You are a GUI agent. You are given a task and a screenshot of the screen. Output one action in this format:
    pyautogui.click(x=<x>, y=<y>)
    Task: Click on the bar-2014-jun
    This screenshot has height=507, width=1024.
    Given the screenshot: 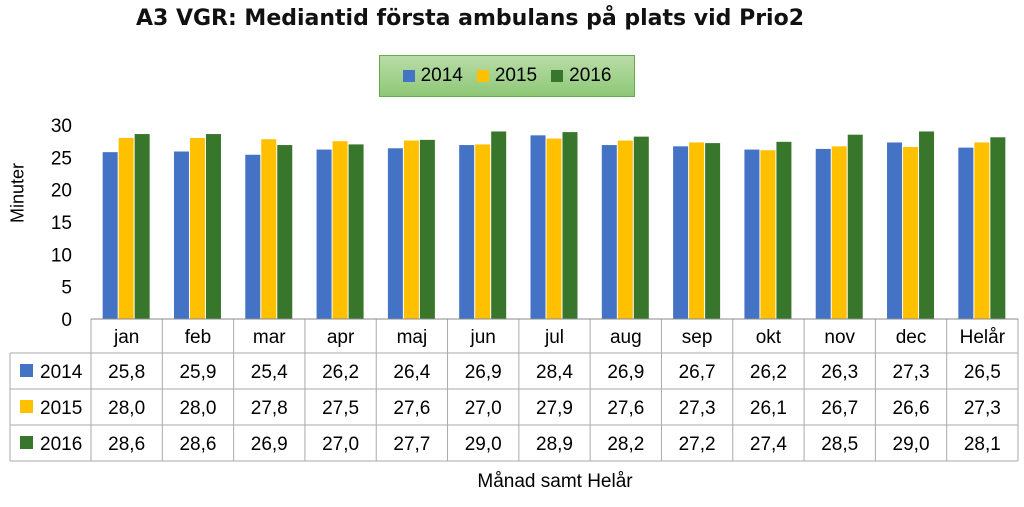 What is the action you would take?
    pyautogui.click(x=467, y=232)
    